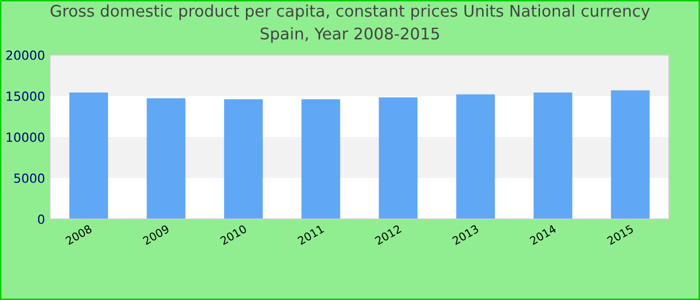  I want to click on y-tick-label: 10000, so click(25, 137).